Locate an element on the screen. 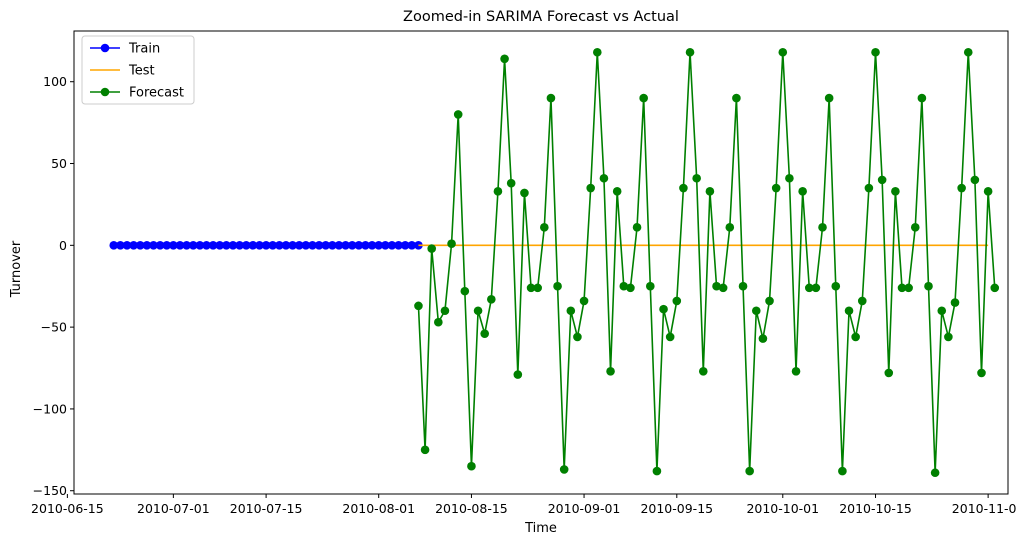  legend-test-label: Test is located at coordinates (141, 71).